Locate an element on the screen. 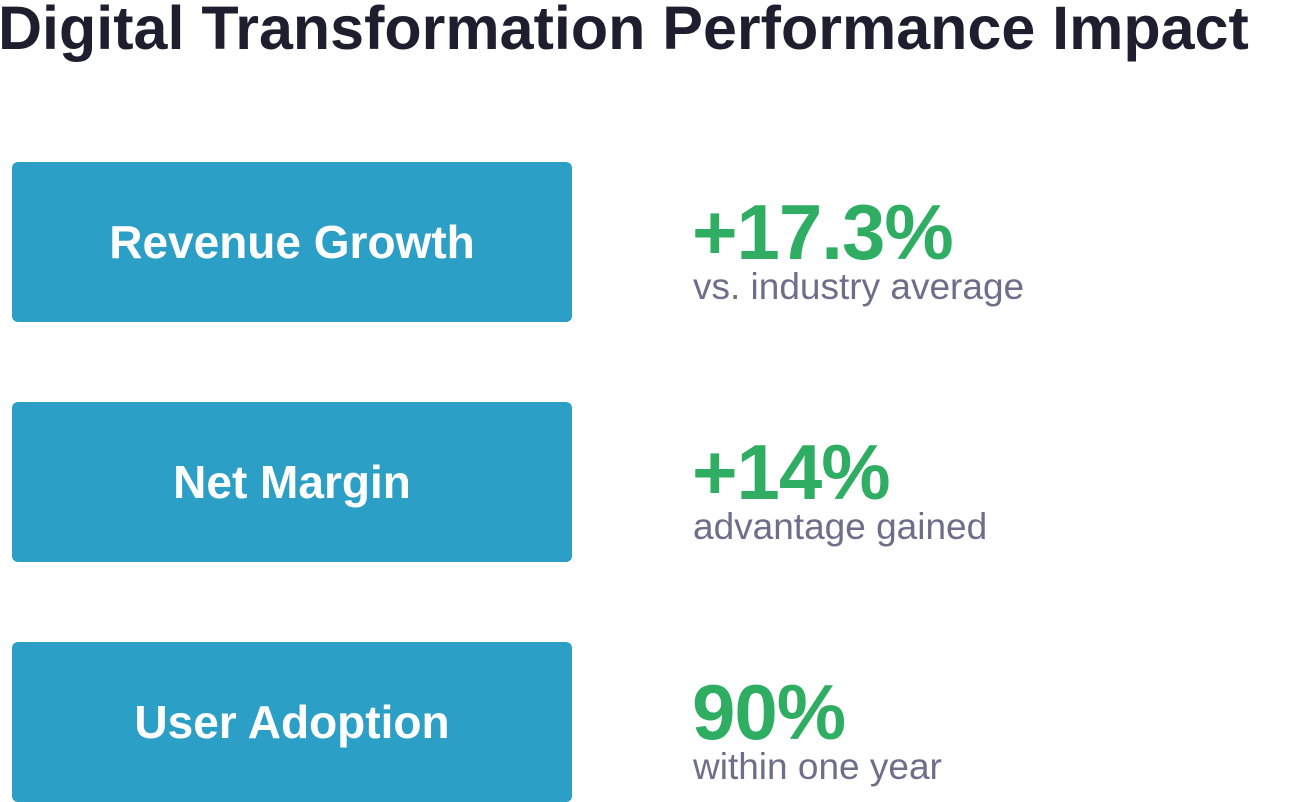 Image resolution: width=1308 pixels, height=802 pixels. metric-value: +17.3% is located at coordinates (823, 232).